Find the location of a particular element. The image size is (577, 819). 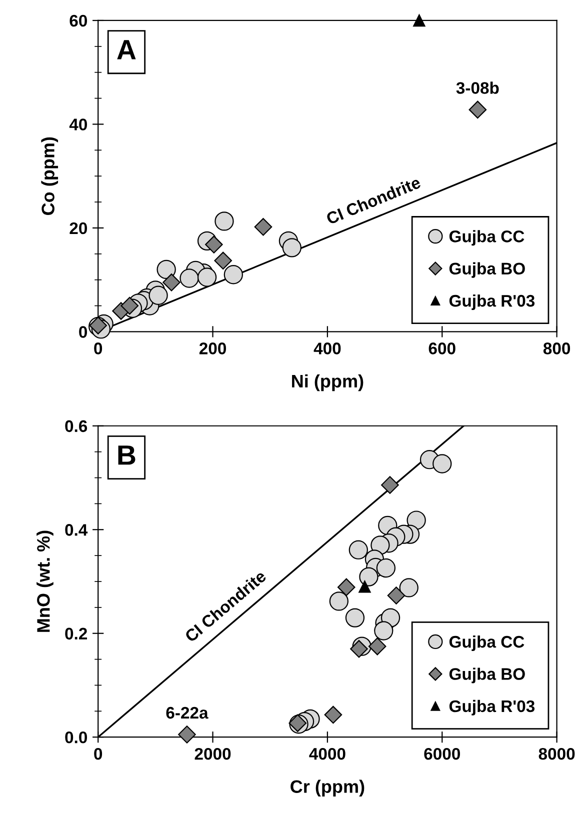

text: A is located at coordinates (126, 50).